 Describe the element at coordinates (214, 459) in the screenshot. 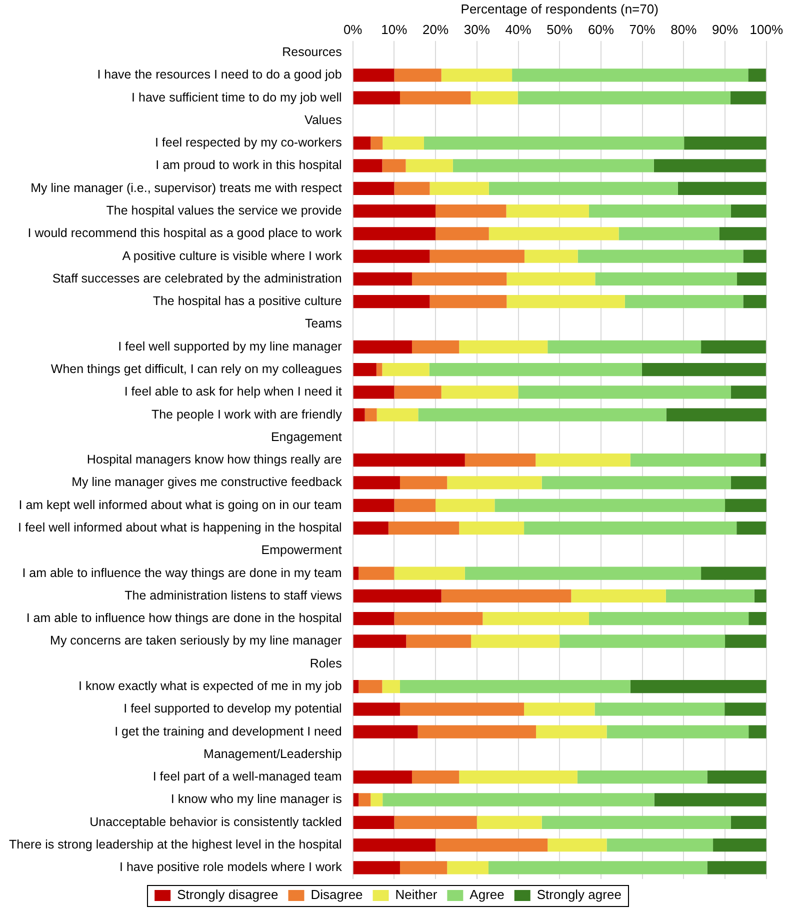

I see `y-tick-label: Hospital managers know how things really are` at that location.